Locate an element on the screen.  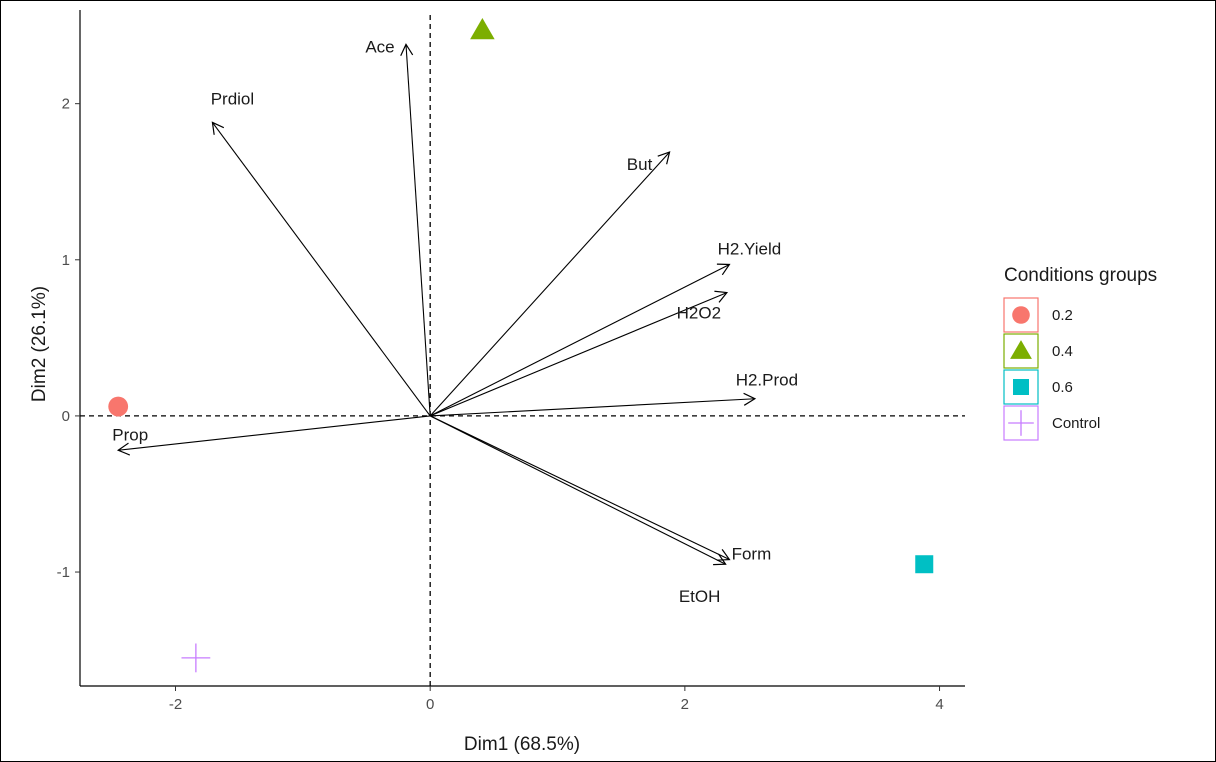
point-control is located at coordinates (196, 658).